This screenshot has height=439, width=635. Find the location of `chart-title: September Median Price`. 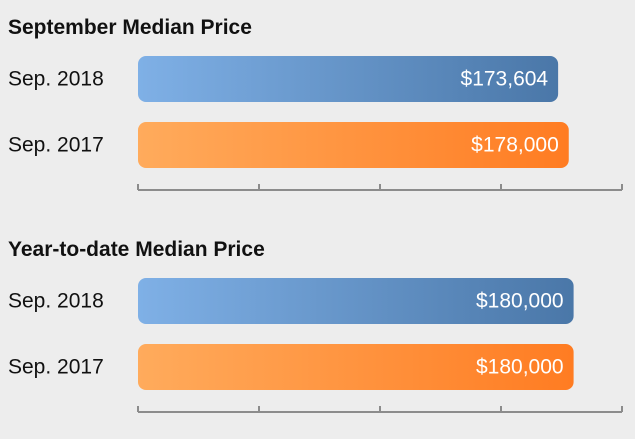

chart-title: September Median Price is located at coordinates (130, 27).